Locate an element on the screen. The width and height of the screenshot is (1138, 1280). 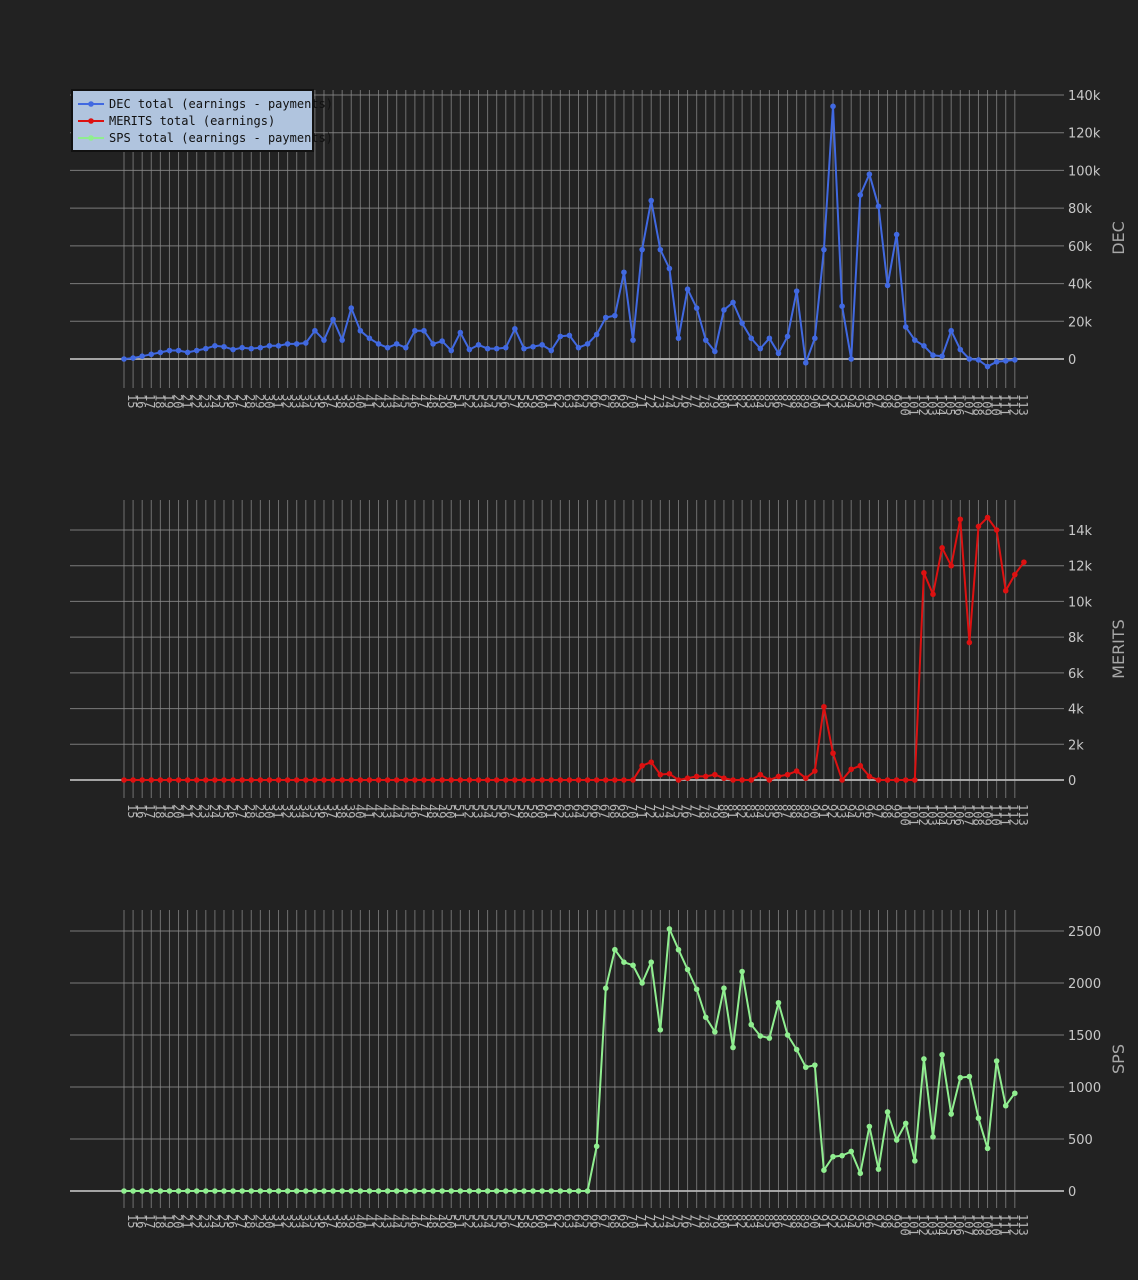
x-tick-label: 72 is located at coordinates (650, 401).